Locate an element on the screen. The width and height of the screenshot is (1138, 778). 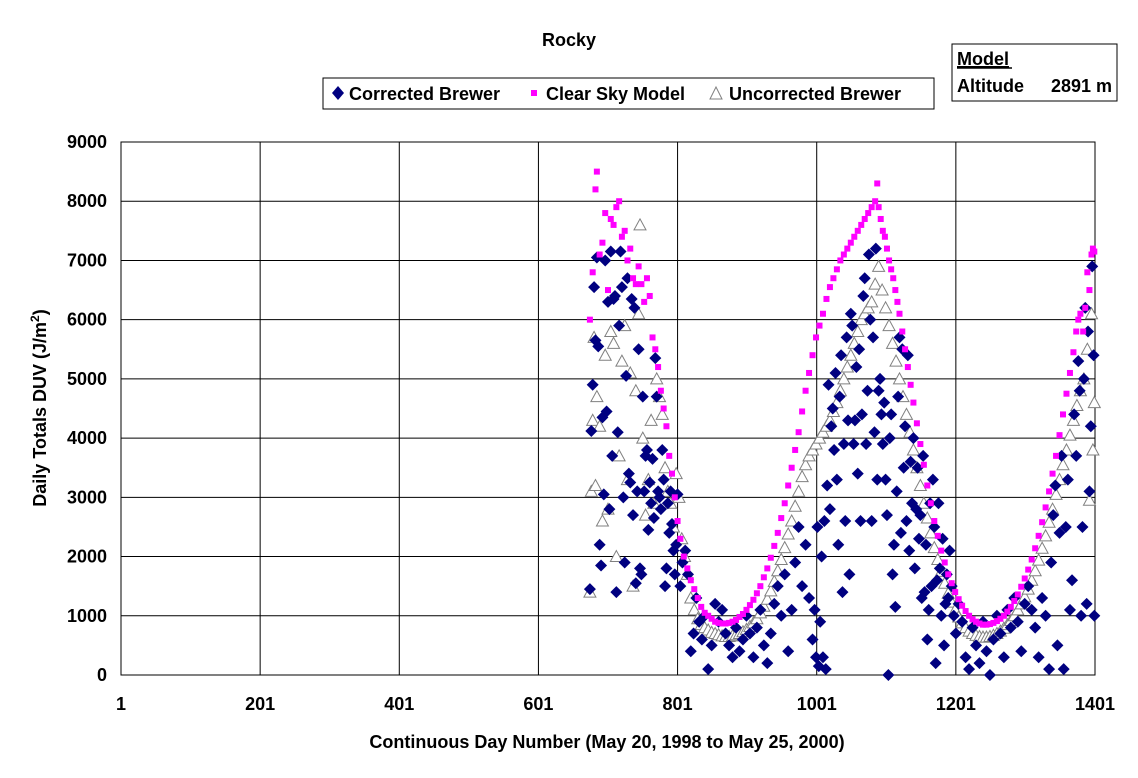
y-axis-label-close: ) is located at coordinates (40, 312).